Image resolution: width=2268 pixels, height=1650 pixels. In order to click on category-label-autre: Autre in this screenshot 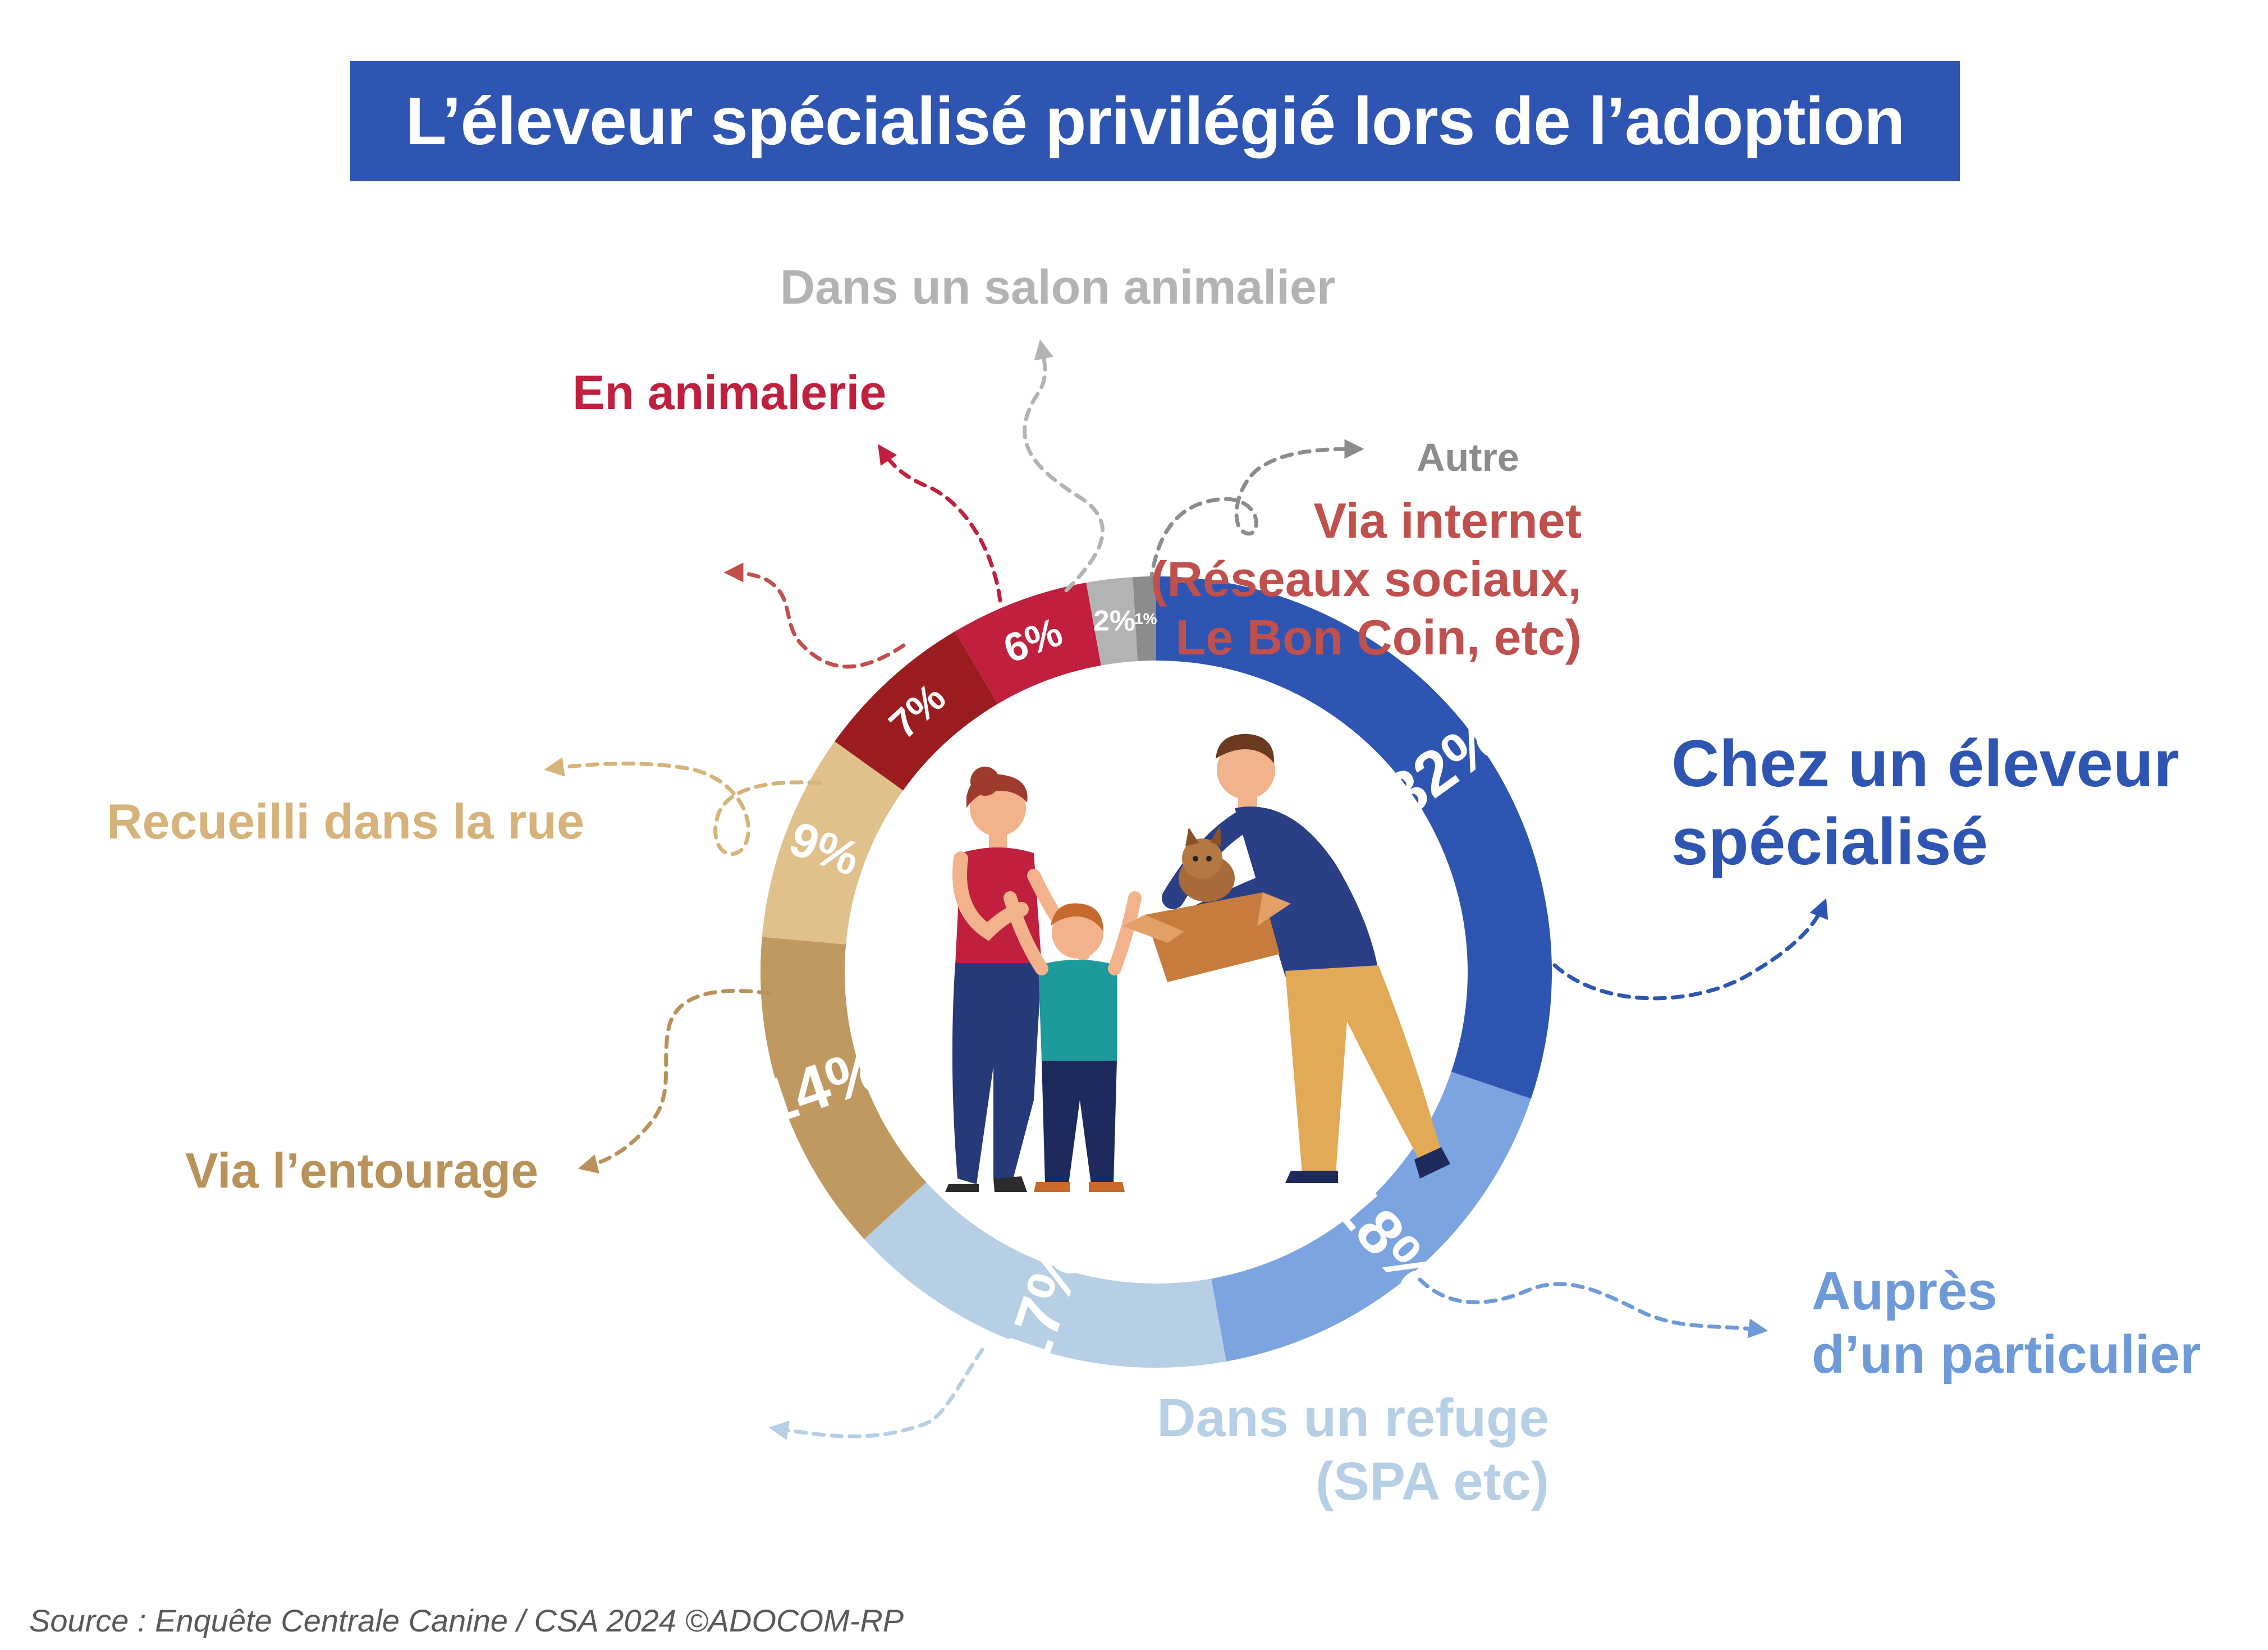, I will do `click(1468, 457)`.